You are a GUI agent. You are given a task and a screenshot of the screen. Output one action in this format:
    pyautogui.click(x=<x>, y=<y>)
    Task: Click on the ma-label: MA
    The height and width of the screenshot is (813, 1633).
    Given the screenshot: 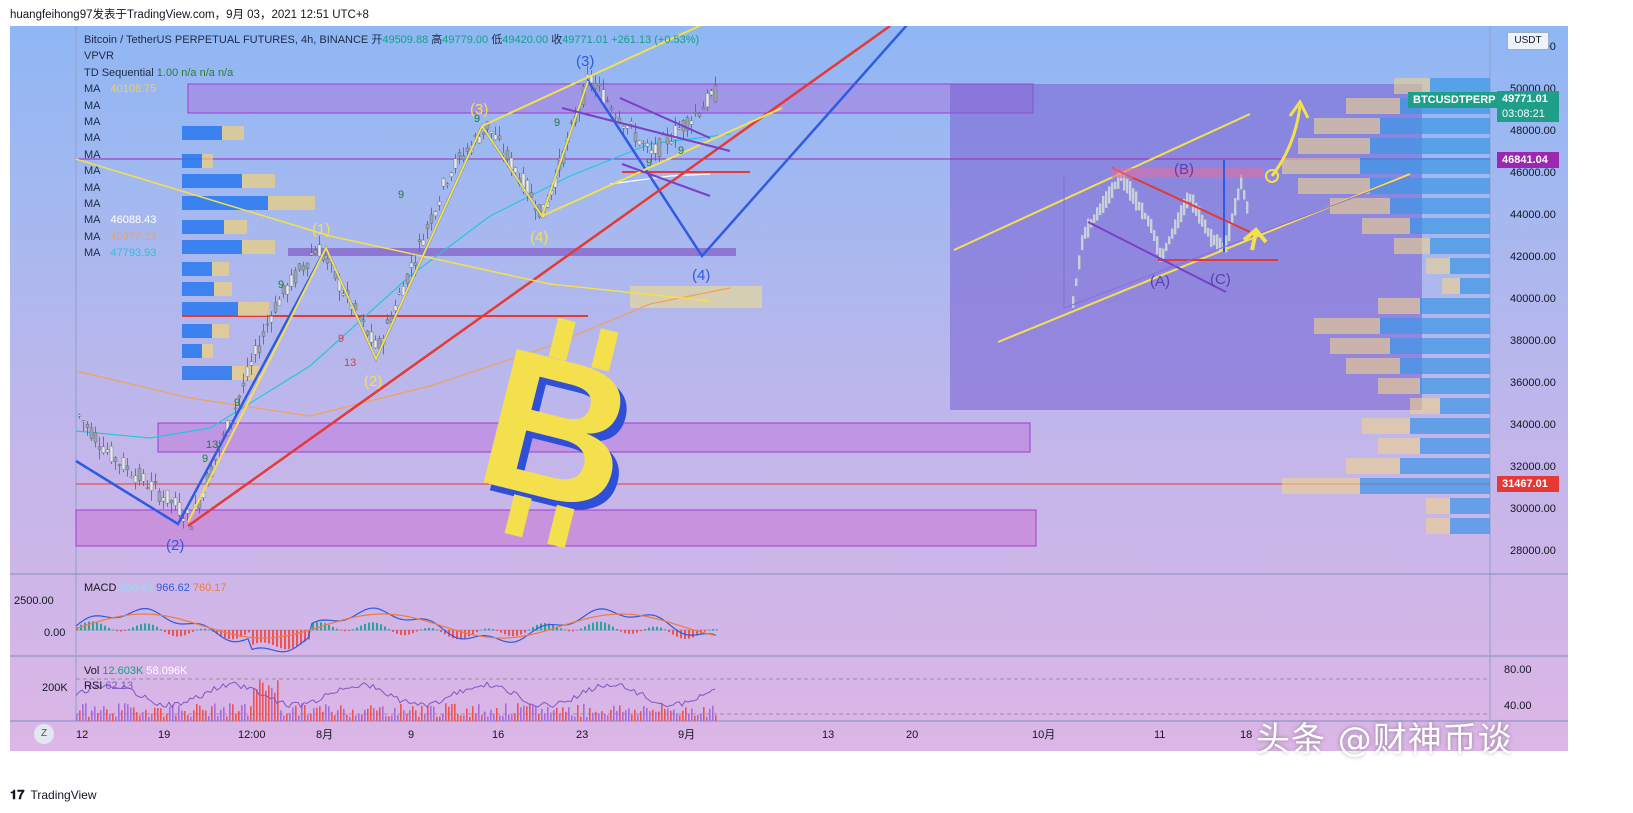 What is the action you would take?
    pyautogui.click(x=92, y=171)
    